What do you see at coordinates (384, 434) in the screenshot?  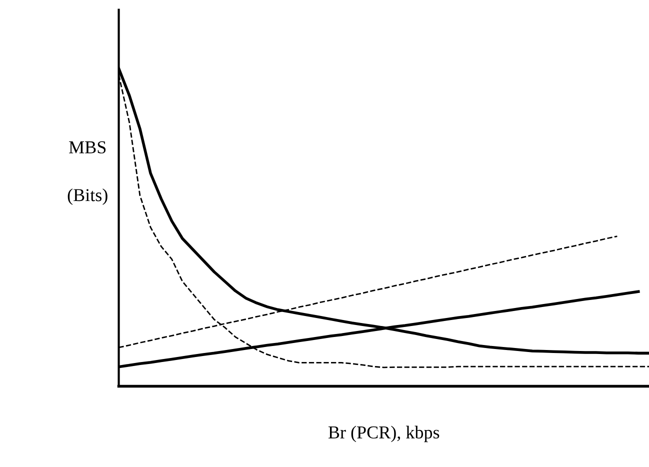 I see `x-axis-title: Br (PCR), kbps` at bounding box center [384, 434].